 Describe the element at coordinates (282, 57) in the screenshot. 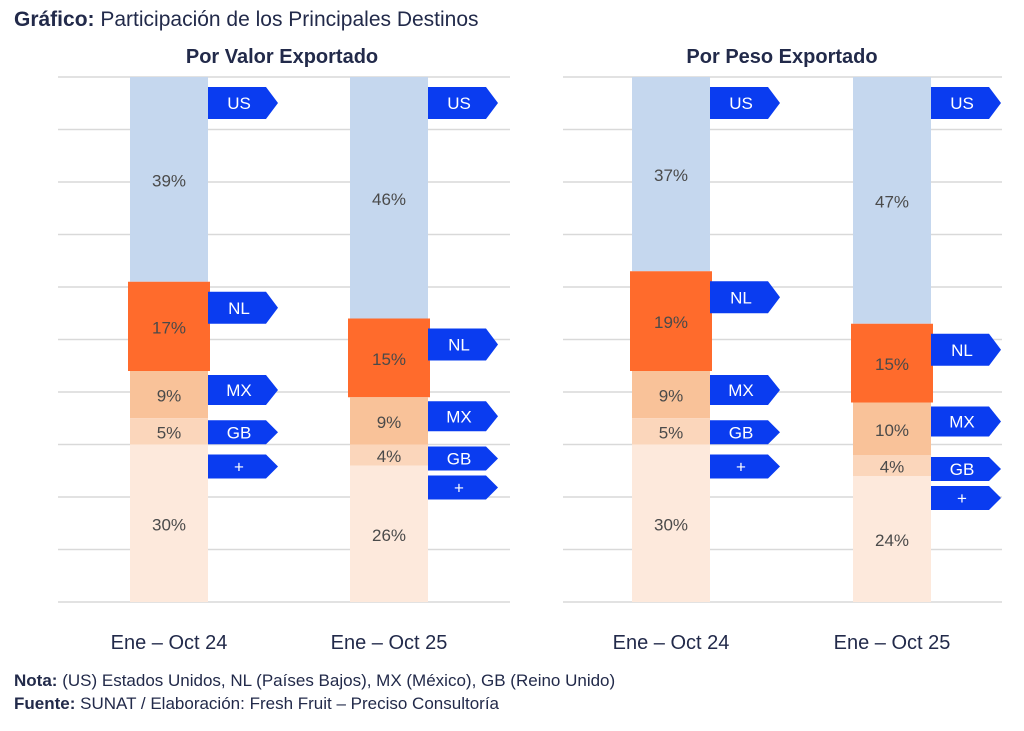

I see `panel-title-valor: Por Valor Exportado` at that location.